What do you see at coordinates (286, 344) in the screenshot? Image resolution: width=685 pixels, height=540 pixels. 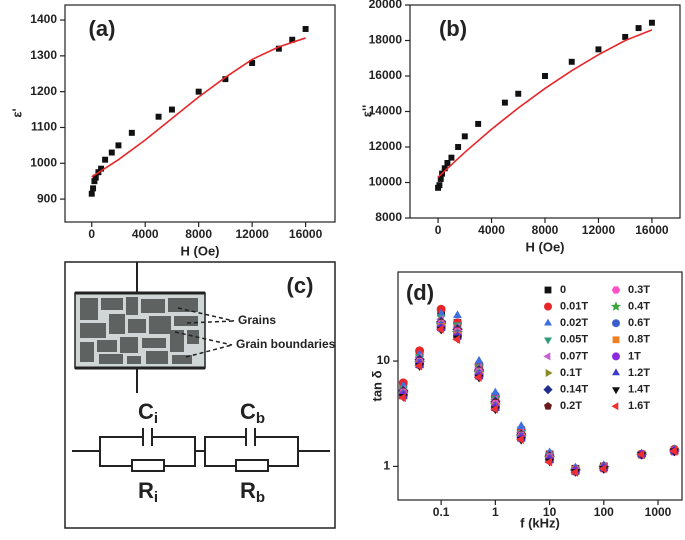 I see `annotation: Grain boundaries` at bounding box center [286, 344].